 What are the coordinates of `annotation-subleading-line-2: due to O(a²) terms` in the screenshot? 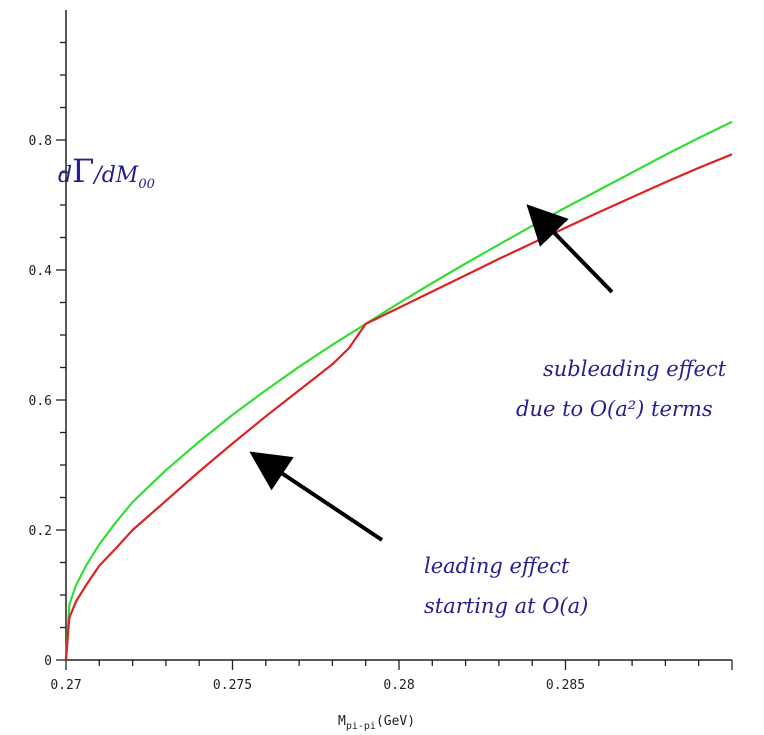 It's located at (614, 409).